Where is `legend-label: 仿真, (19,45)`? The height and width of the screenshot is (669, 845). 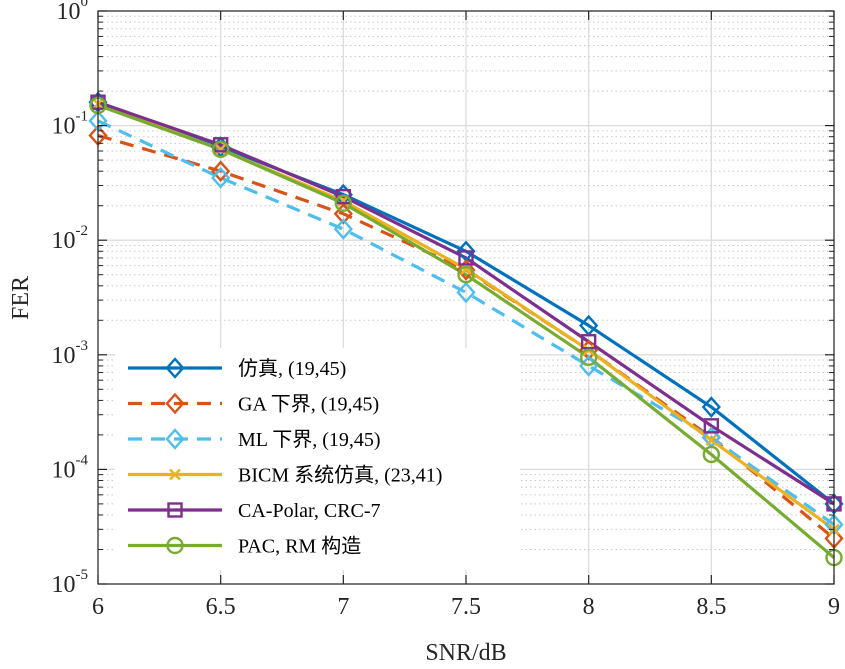
legend-label: 仿真, (19,45) is located at coordinates (292, 368).